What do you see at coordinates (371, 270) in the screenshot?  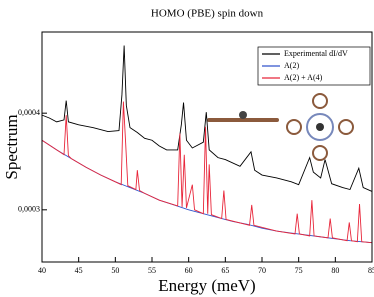 I see `x-tick-label: 85` at bounding box center [371, 270].